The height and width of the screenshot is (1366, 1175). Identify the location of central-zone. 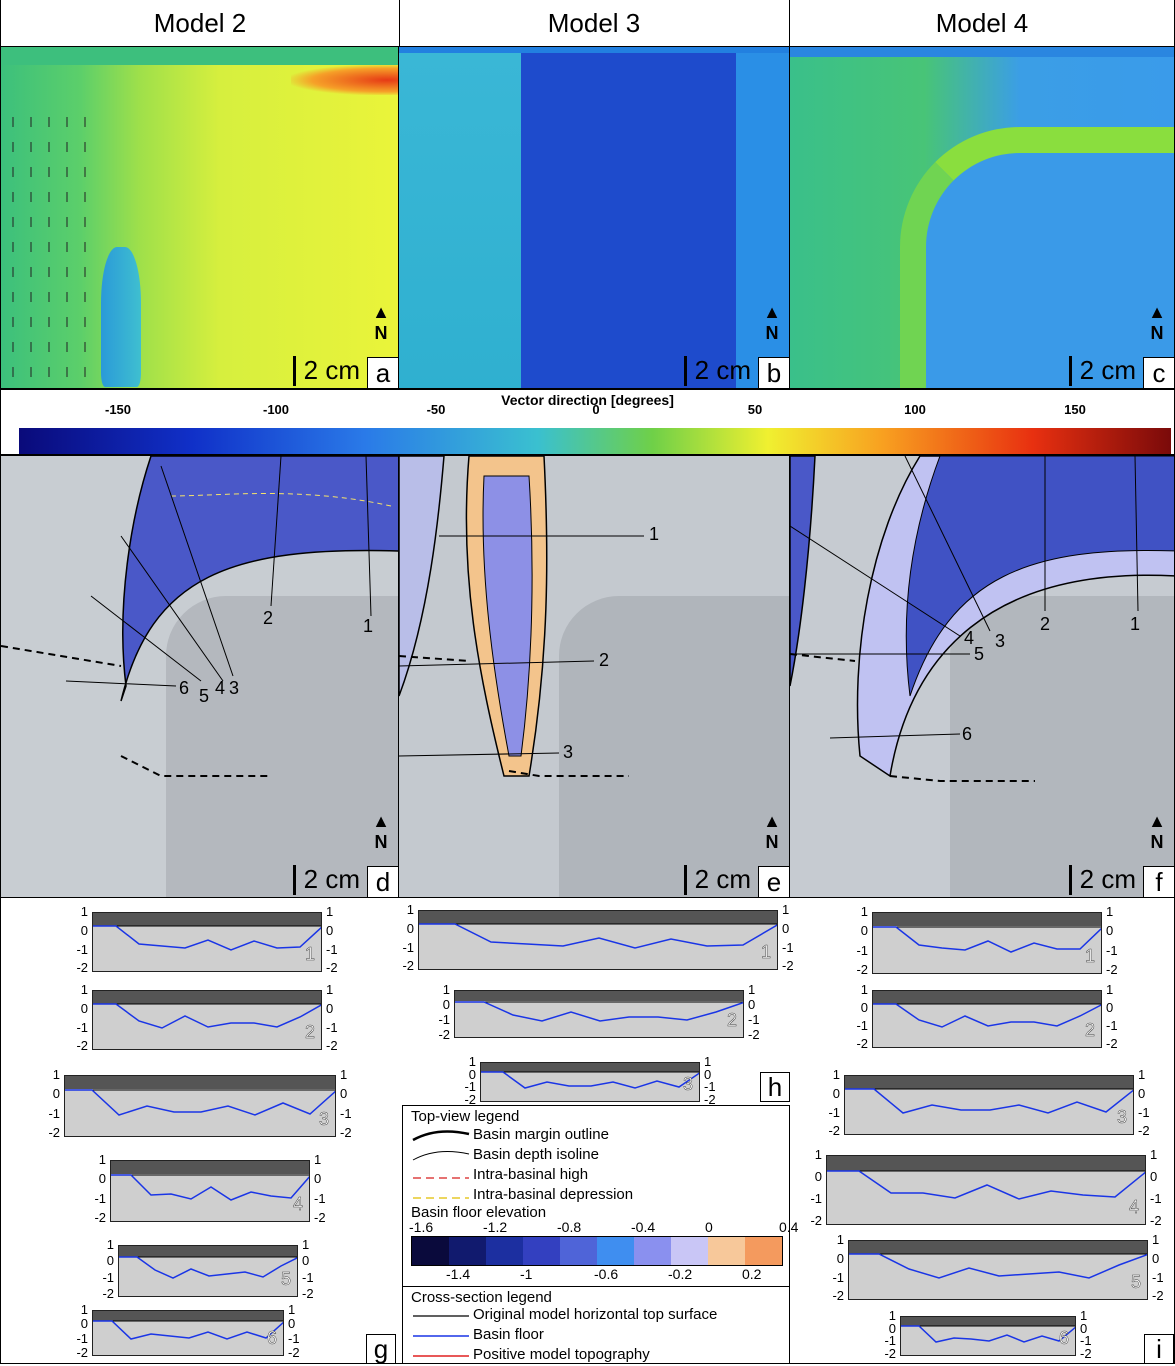
(628, 220).